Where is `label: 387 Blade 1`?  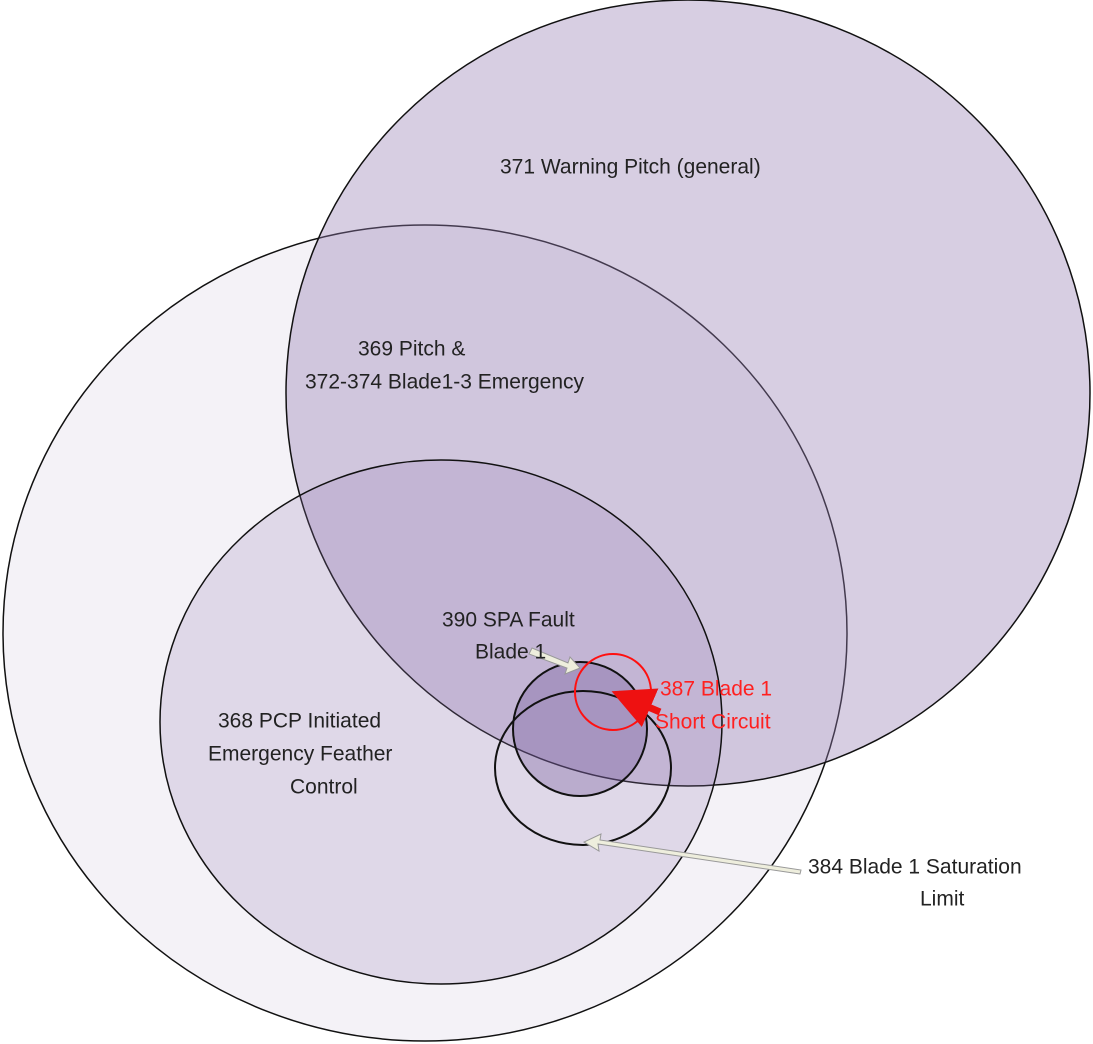 label: 387 Blade 1 is located at coordinates (716, 689).